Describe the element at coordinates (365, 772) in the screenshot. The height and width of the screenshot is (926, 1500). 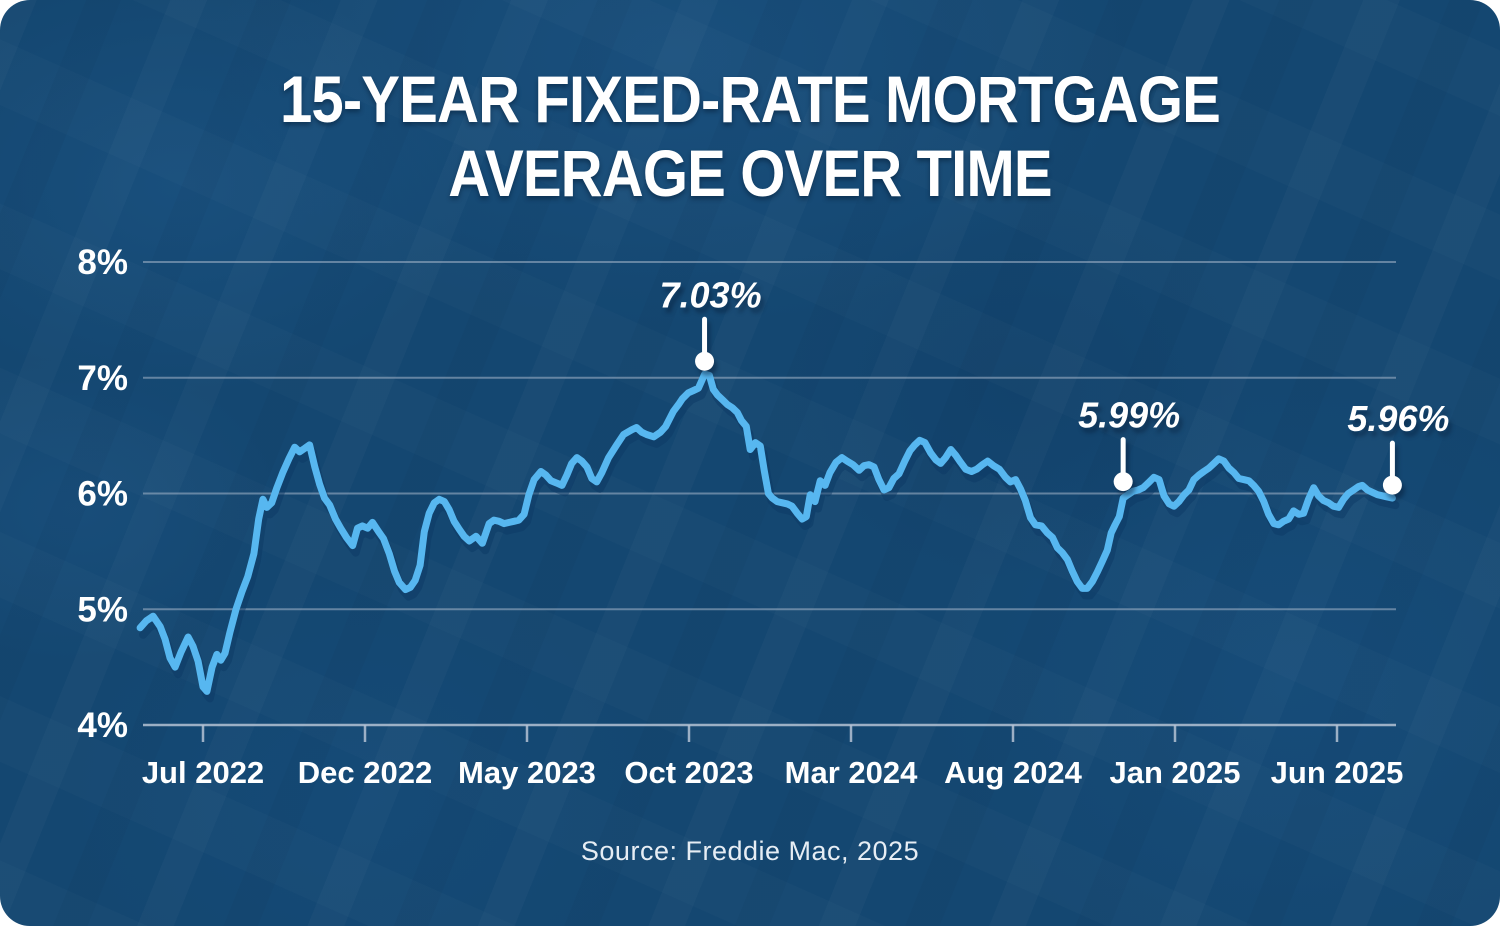
I see `x-axis-label: Dec 2022` at that location.